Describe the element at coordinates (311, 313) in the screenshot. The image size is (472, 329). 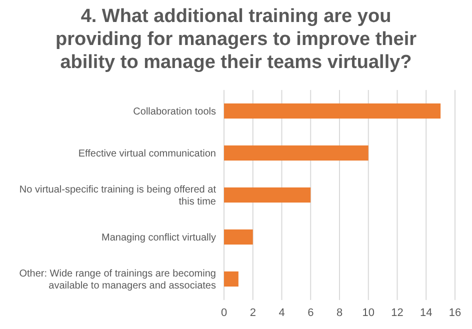
I see `x-tick-label: 6` at that location.